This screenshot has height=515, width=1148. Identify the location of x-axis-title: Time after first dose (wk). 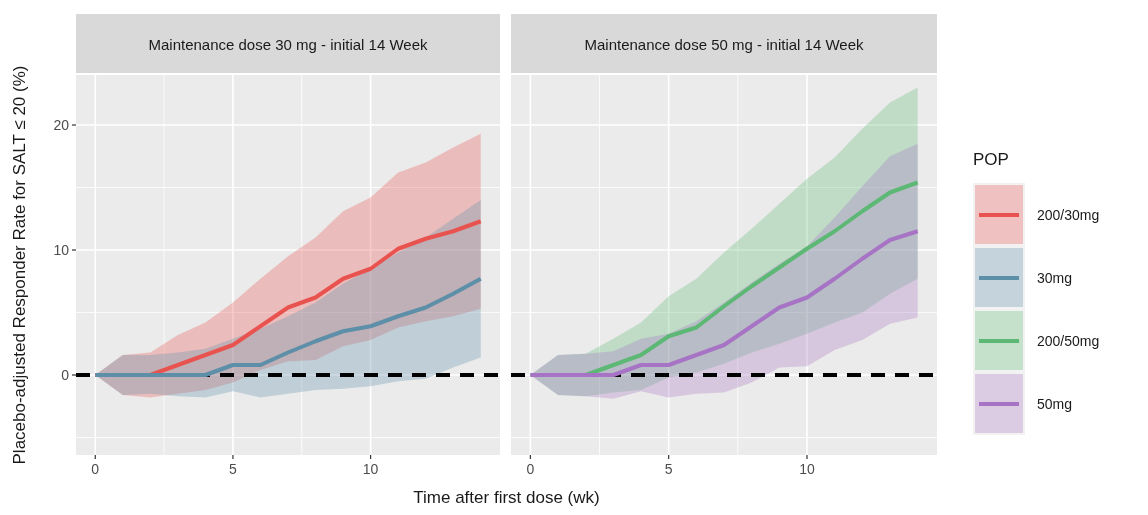
(506, 497).